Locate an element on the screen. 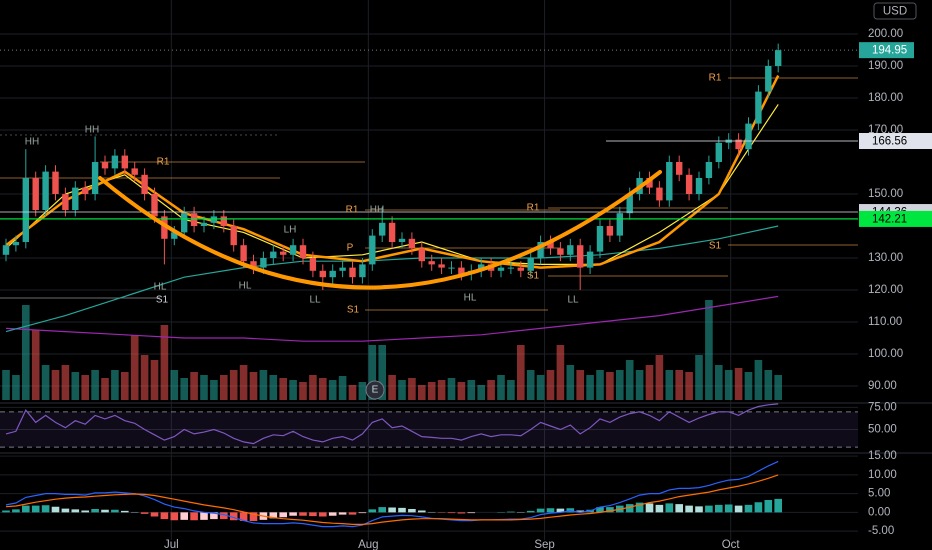 This screenshot has width=932, height=550. annotation: LL is located at coordinates (573, 300).